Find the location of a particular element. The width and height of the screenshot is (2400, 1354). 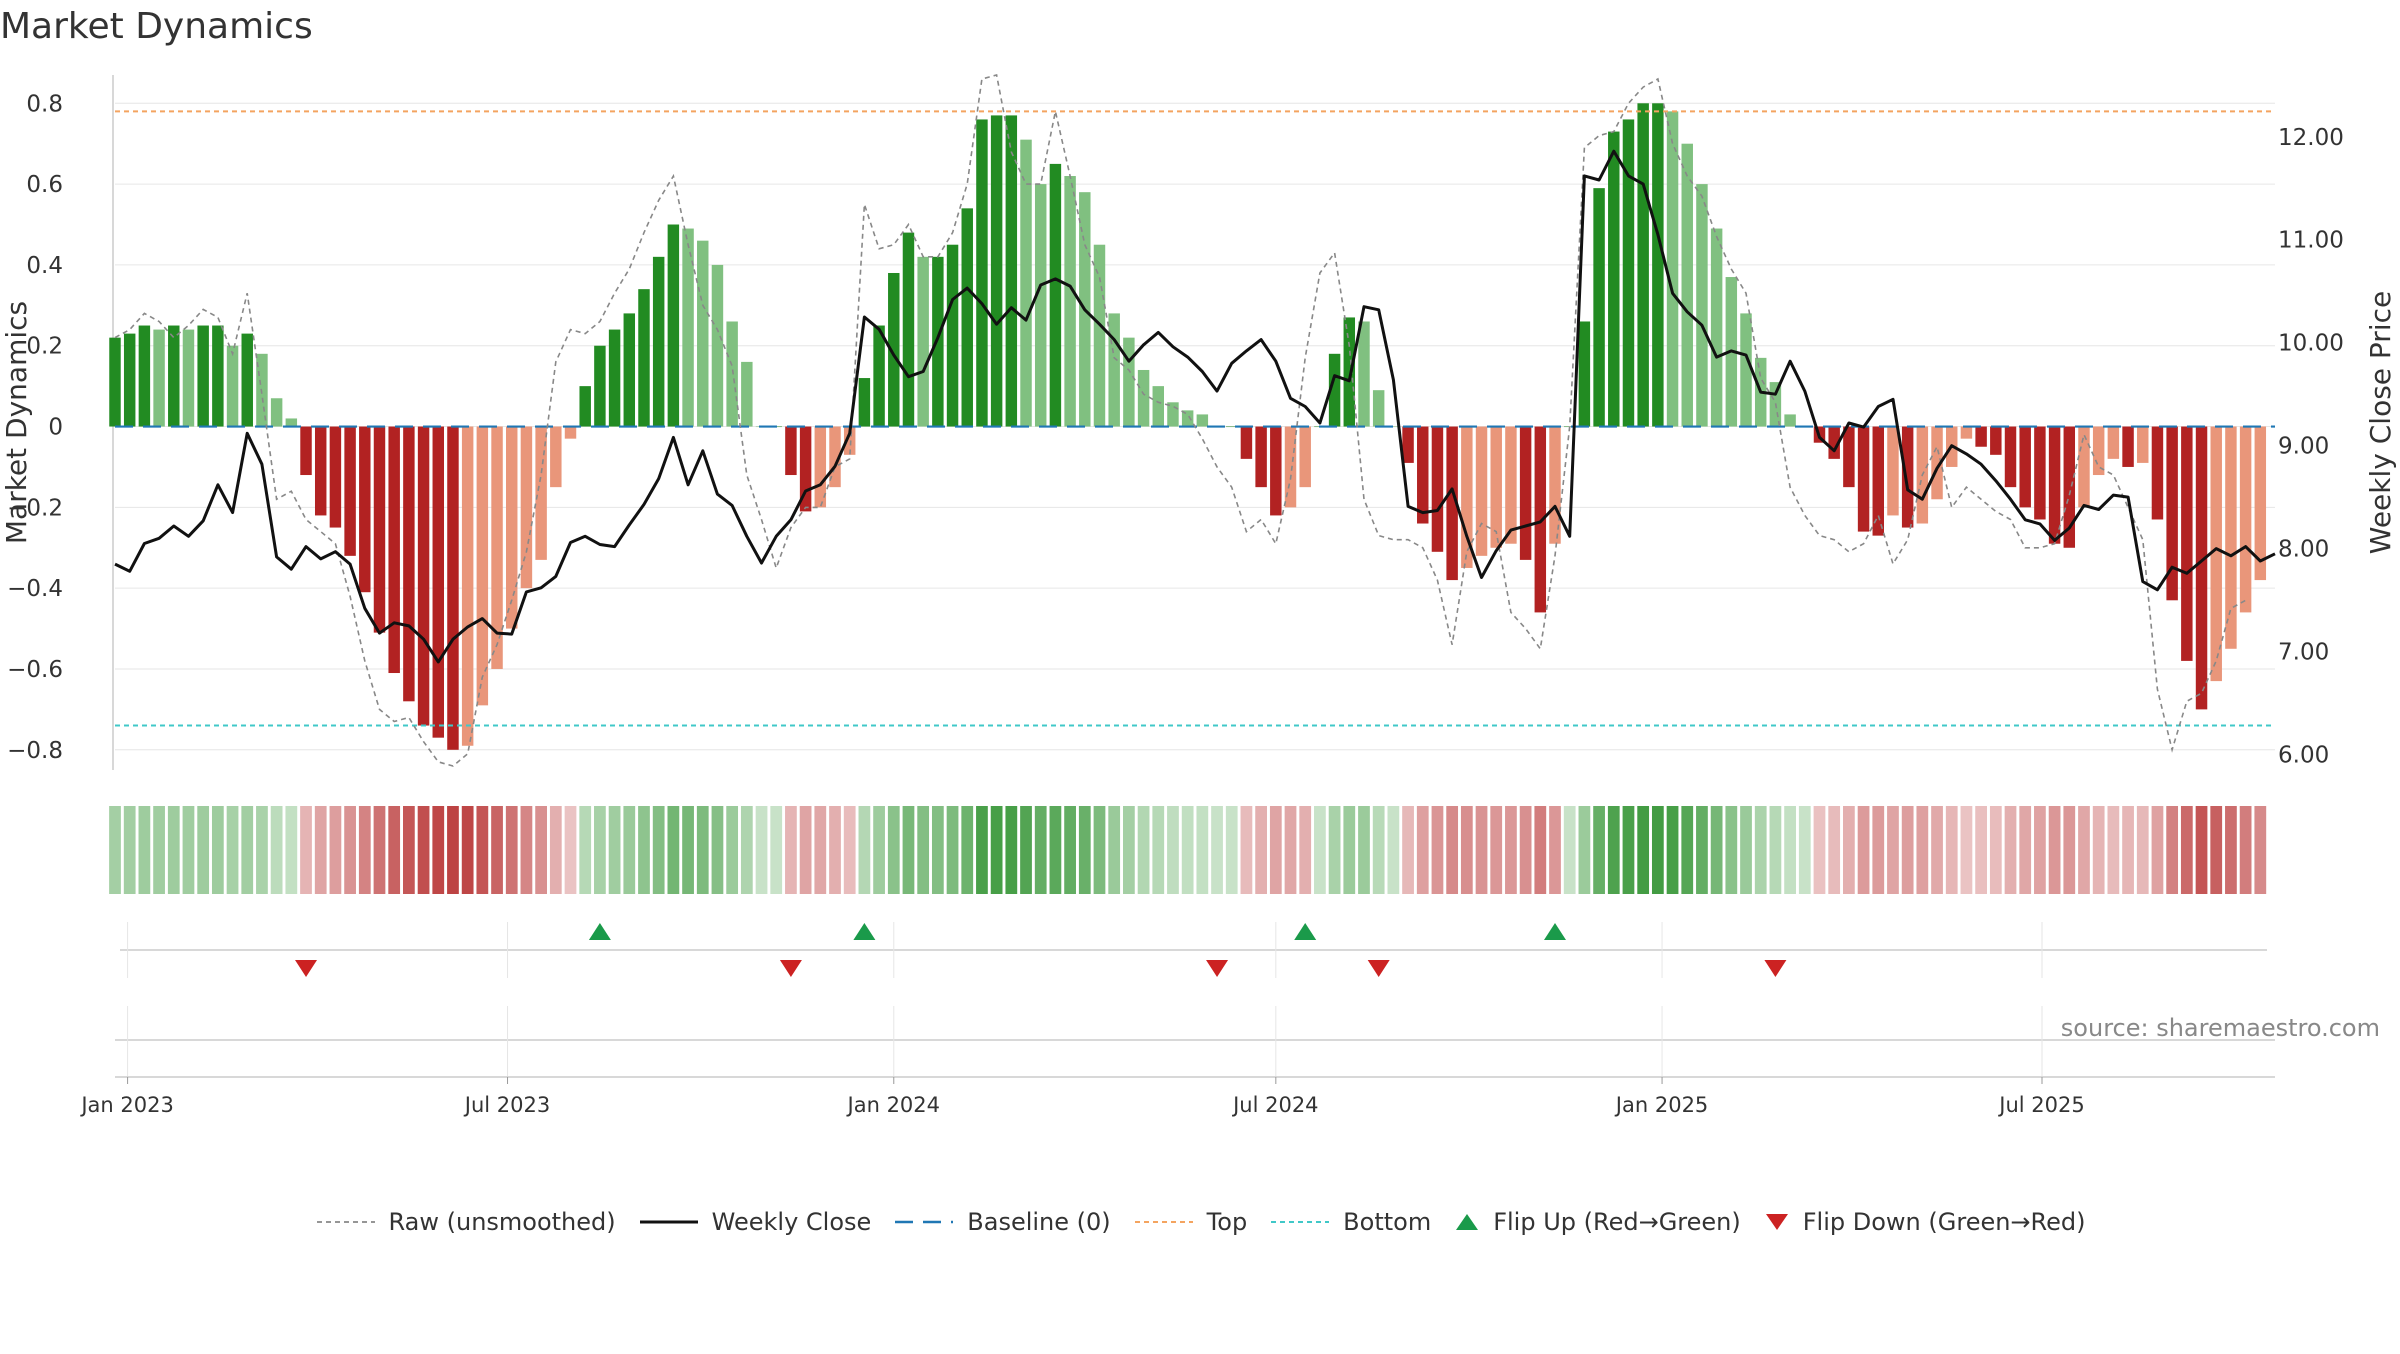

y-tick-label: 0.6 is located at coordinates (44, 185).